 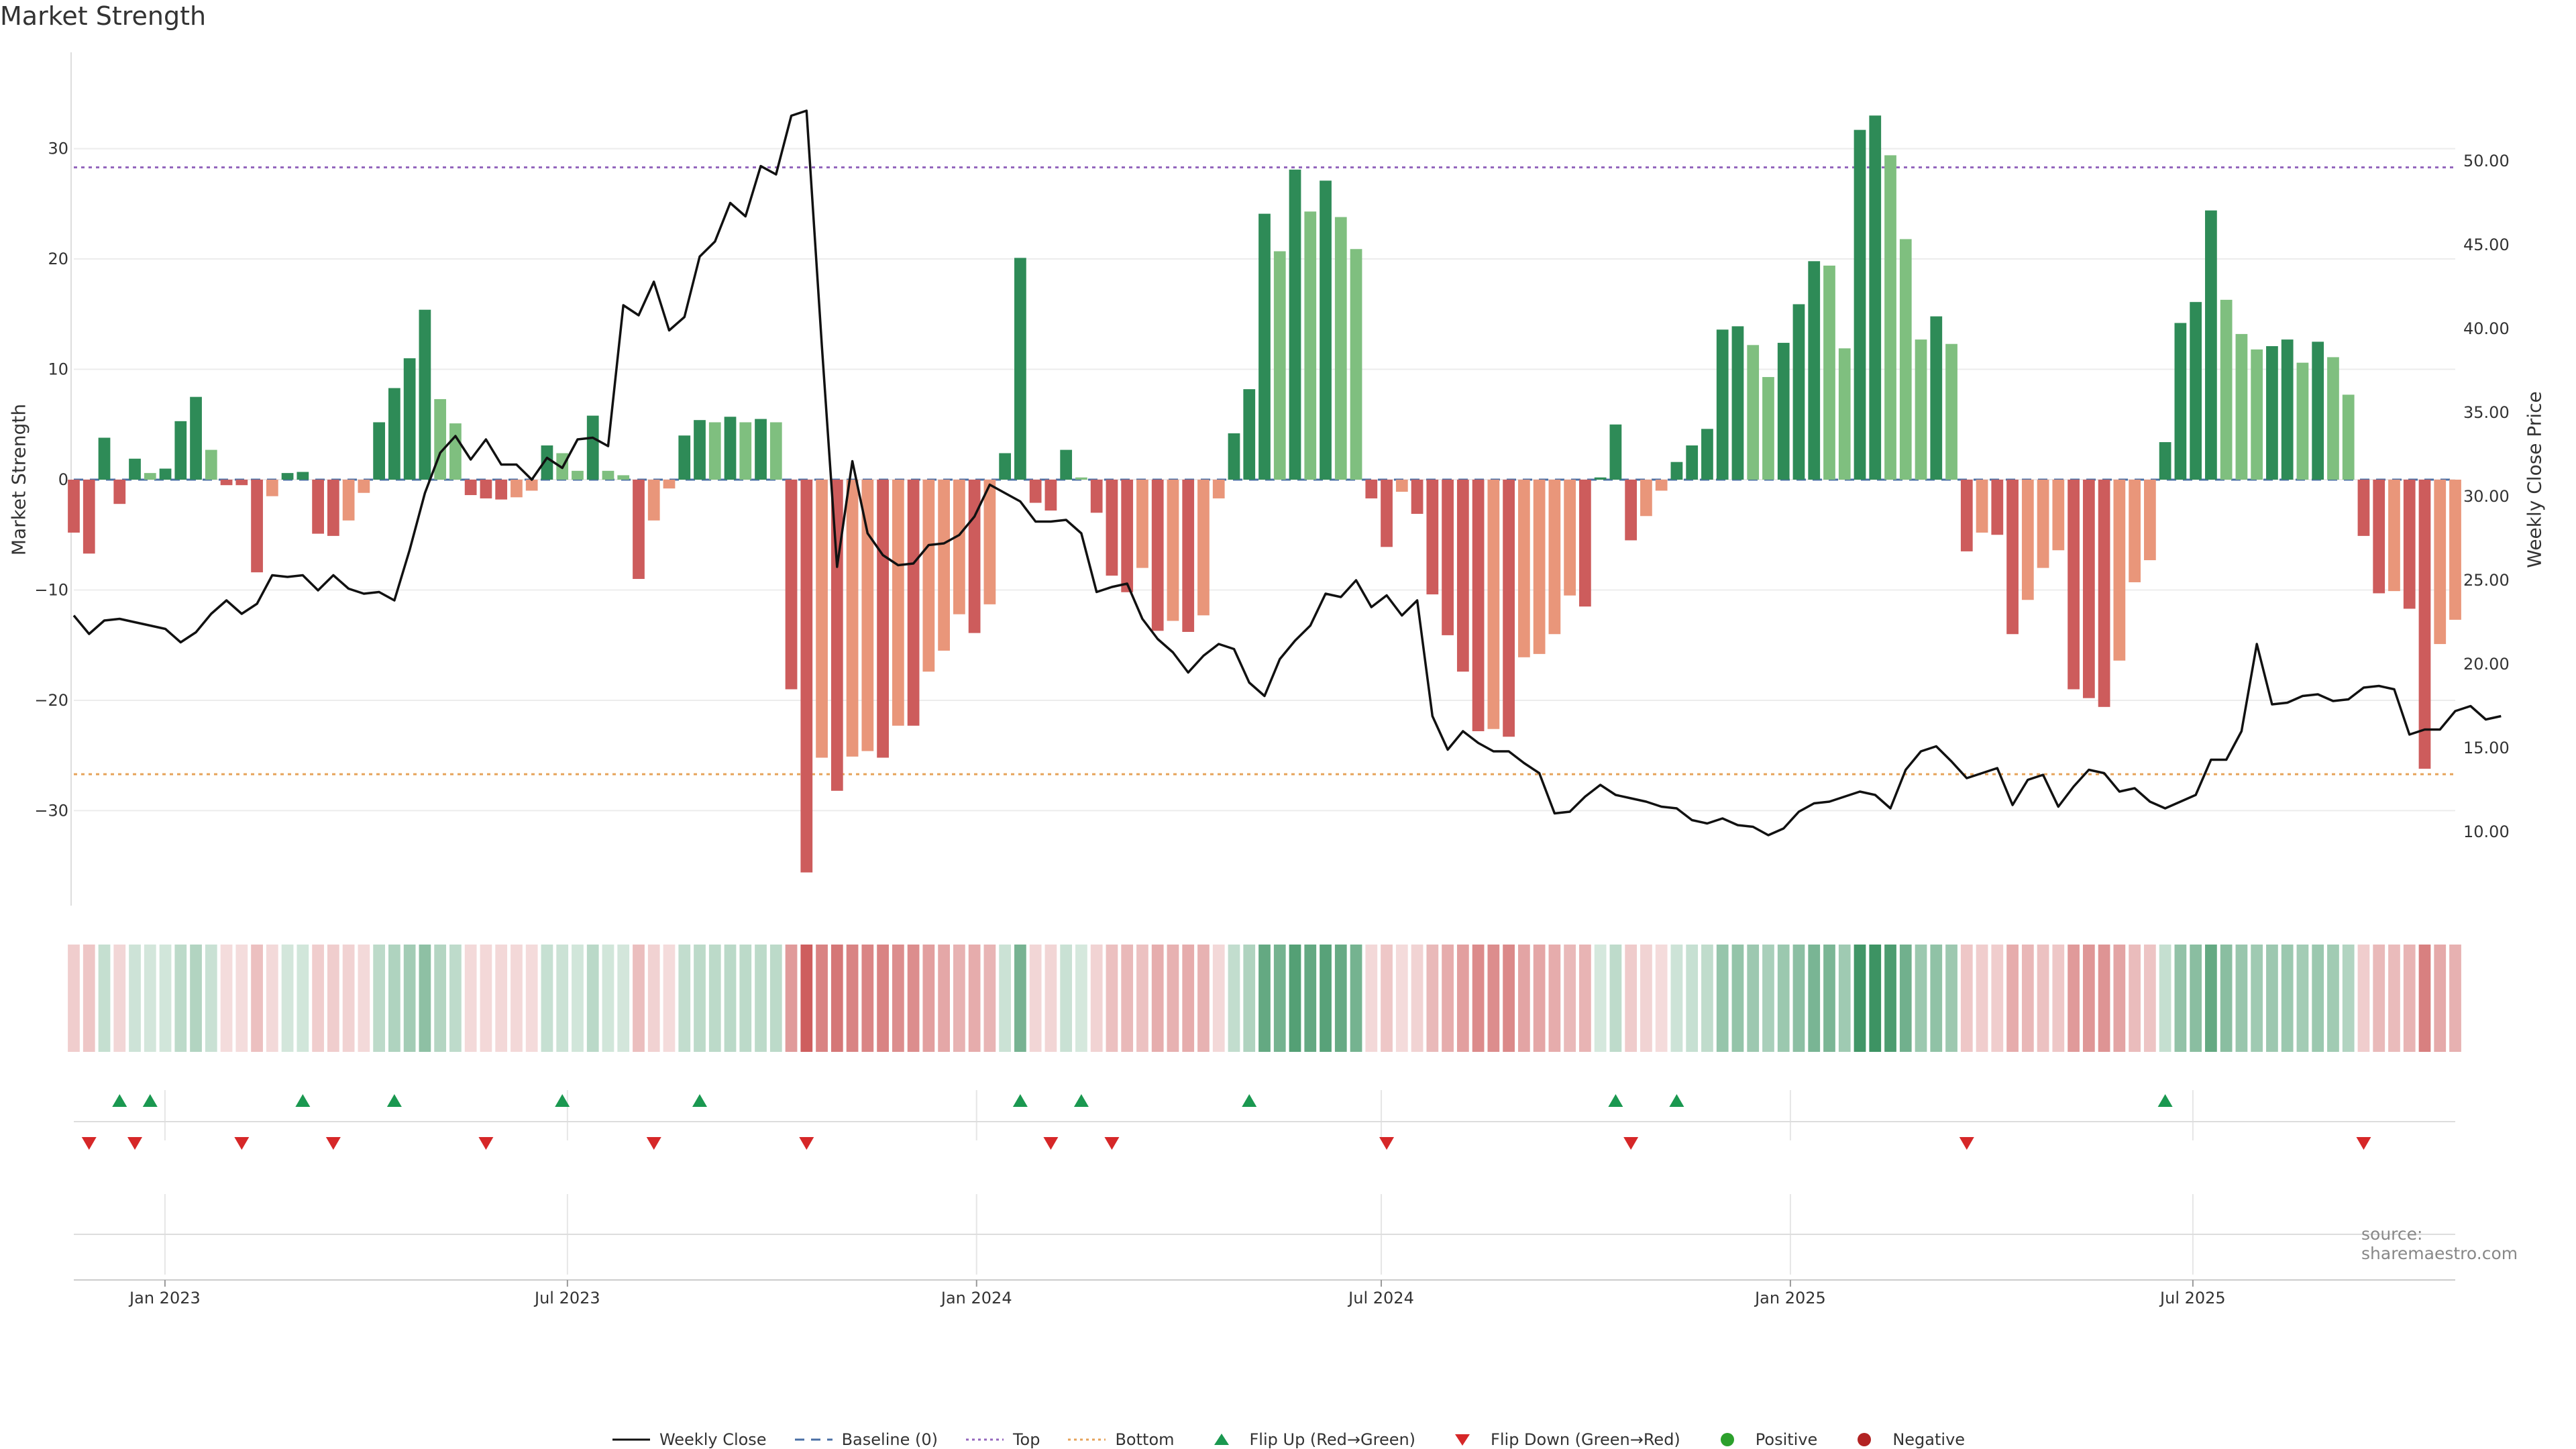 I want to click on legend-label: Positive, so click(x=1786, y=1439).